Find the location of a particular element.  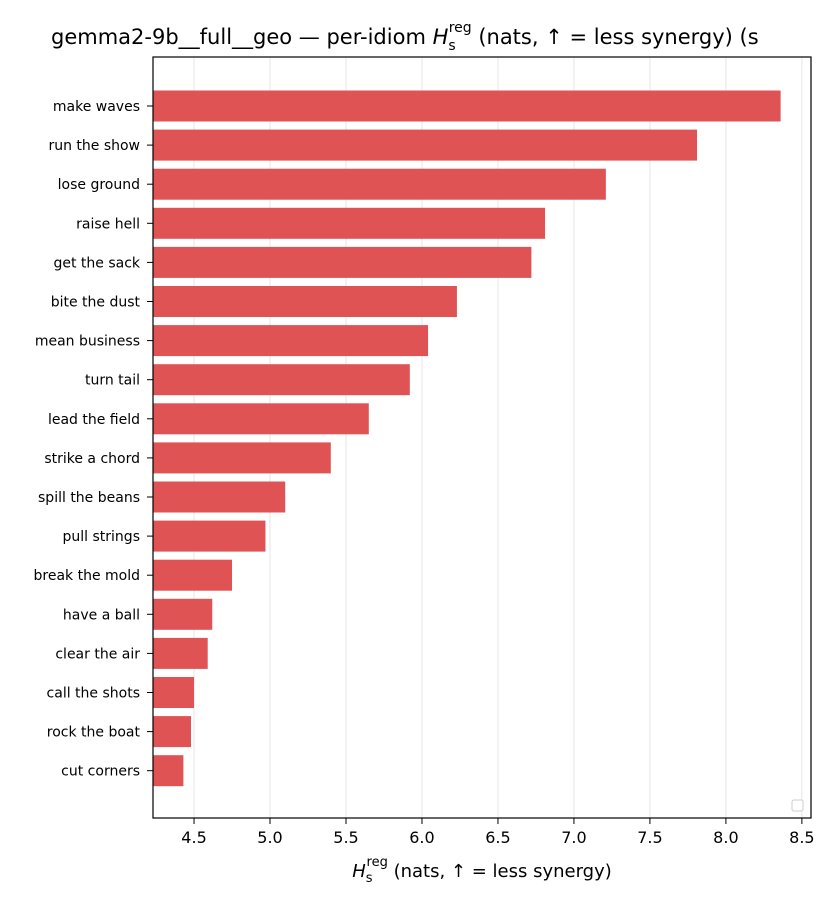

y-tick-label: lose ground is located at coordinates (99, 185).